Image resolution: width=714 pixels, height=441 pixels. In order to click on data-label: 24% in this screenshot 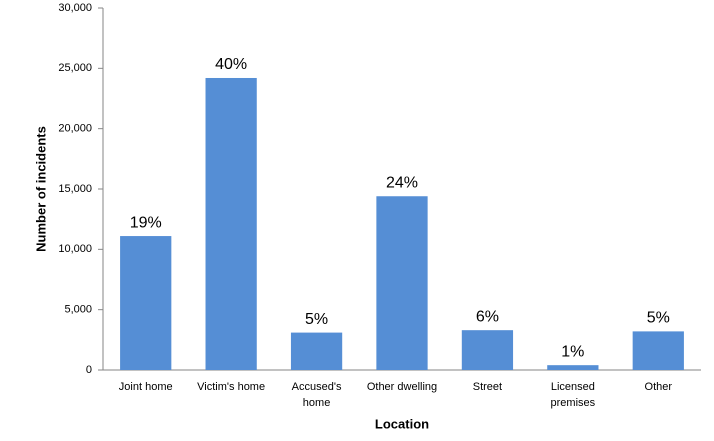, I will do `click(402, 182)`.